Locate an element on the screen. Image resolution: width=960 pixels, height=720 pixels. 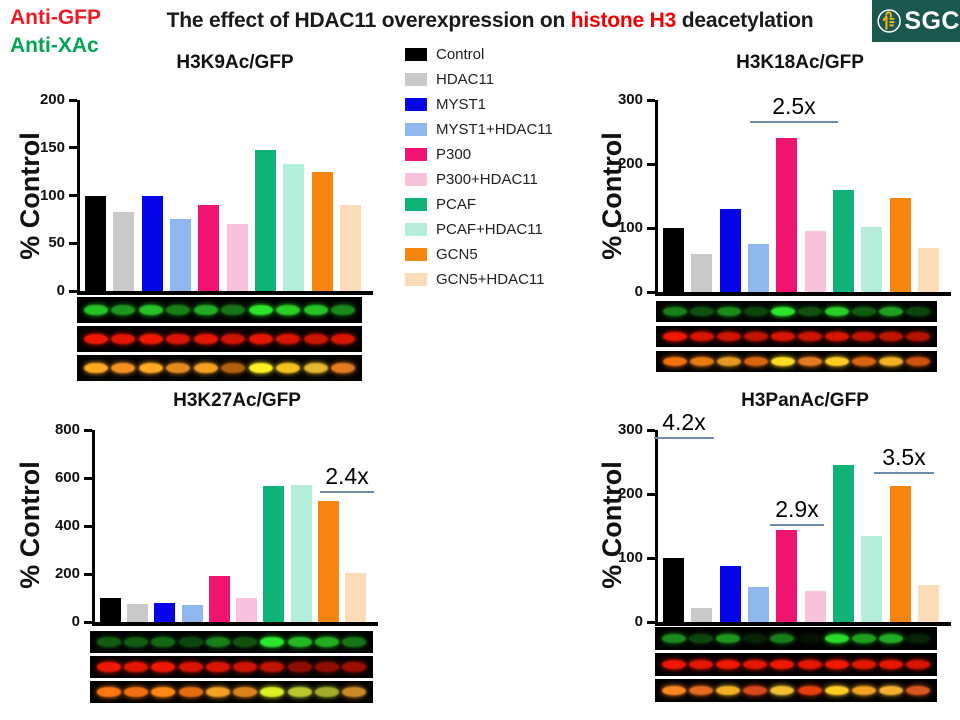
bar-hdac11 is located at coordinates (138, 613).